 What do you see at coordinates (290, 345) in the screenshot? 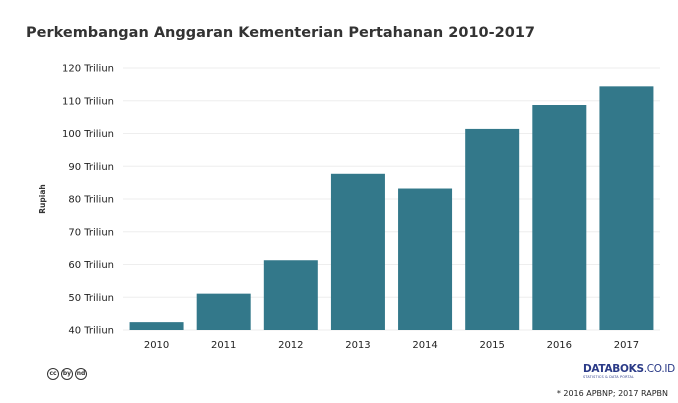
I see `x-tick-label: 2012` at bounding box center [290, 345].